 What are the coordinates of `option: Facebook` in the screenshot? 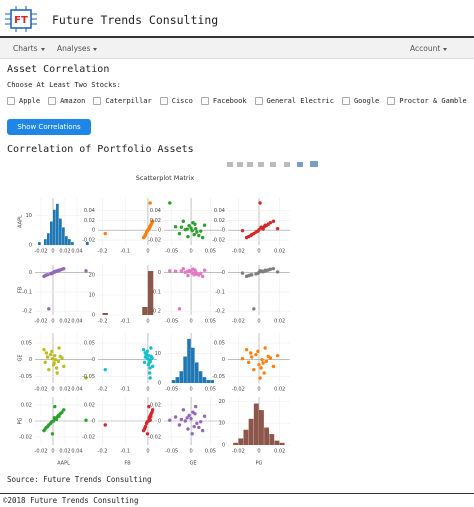 It's located at (223, 101).